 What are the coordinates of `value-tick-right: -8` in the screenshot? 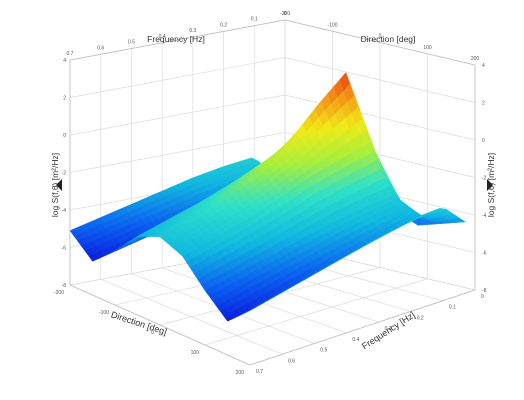 It's located at (484, 291).